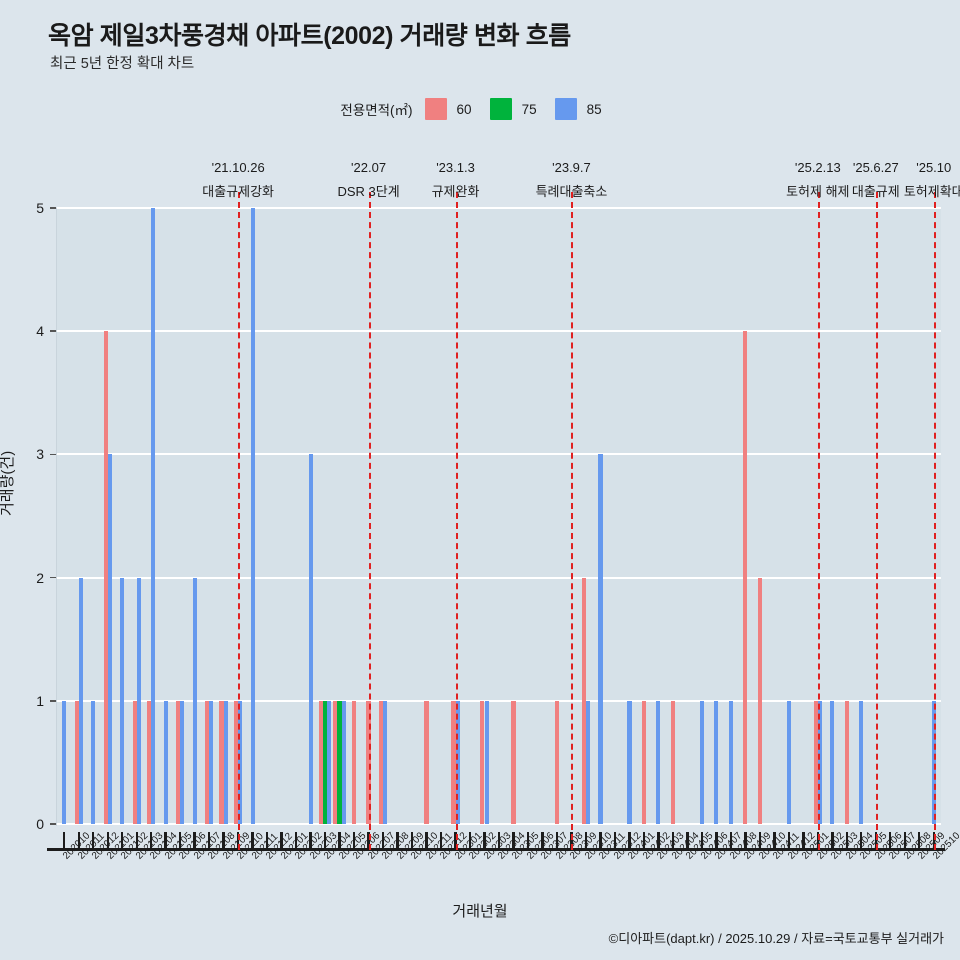 Image resolution: width=960 pixels, height=960 pixels. I want to click on legend-item-75: 75, so click(513, 109).